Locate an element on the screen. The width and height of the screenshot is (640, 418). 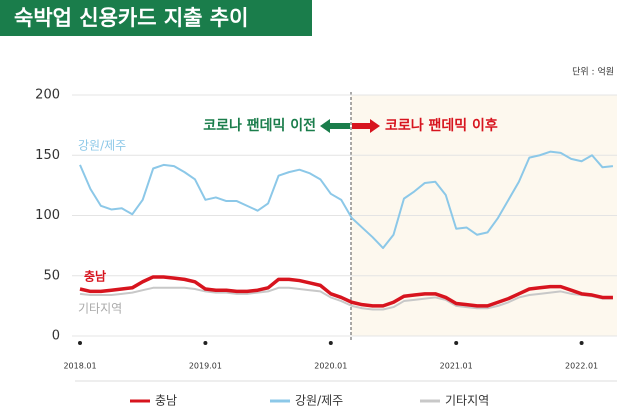
legend-label: 강원/제주 is located at coordinates (319, 401).